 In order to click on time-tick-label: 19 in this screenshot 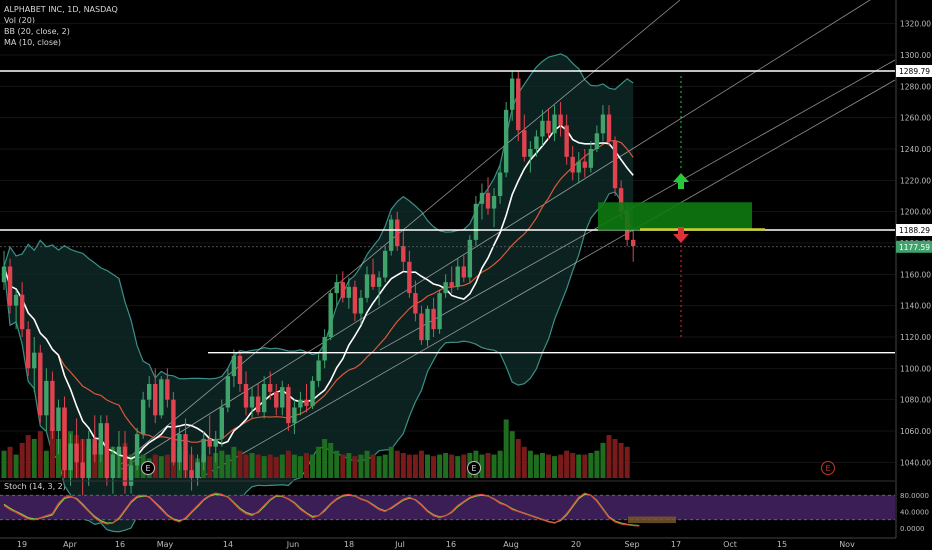, I will do `click(22, 544)`.